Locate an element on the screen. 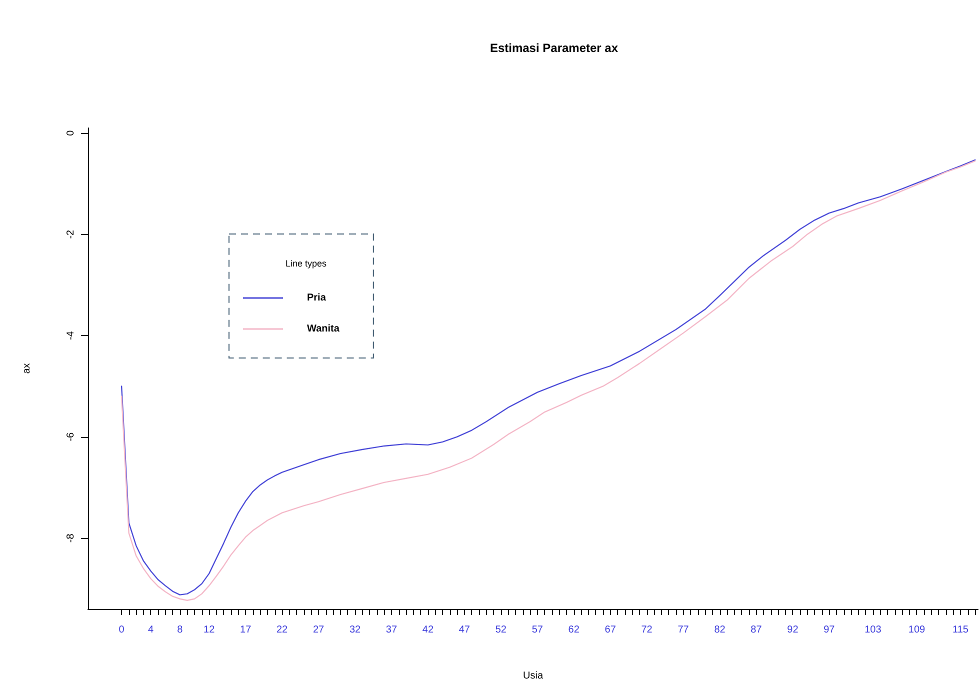 The image size is (980, 686). x-tick-label: 115 is located at coordinates (960, 630).